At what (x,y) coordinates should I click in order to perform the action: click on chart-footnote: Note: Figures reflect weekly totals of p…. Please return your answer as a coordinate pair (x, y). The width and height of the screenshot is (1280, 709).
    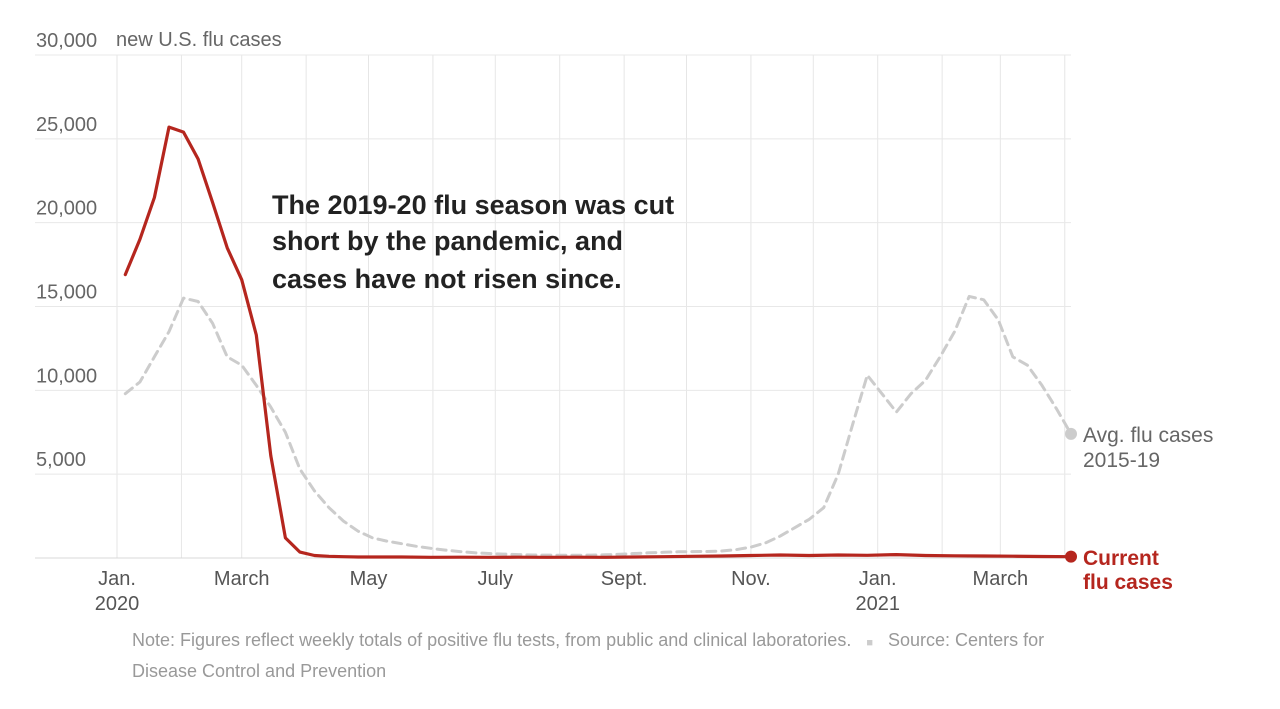
    Looking at the image, I should click on (612, 655).